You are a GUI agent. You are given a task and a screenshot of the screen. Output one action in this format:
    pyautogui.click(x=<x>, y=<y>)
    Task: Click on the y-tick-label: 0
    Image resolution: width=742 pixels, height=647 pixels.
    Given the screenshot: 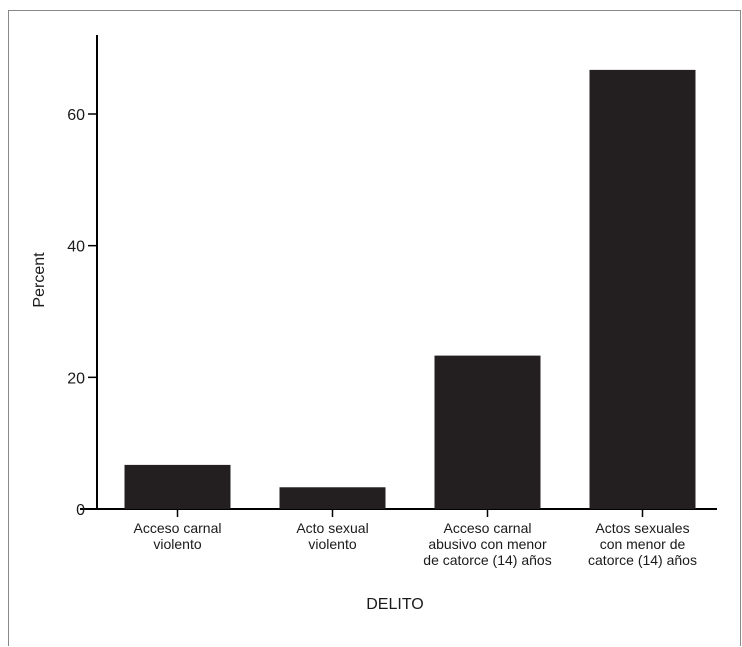 What is the action you would take?
    pyautogui.click(x=80, y=510)
    